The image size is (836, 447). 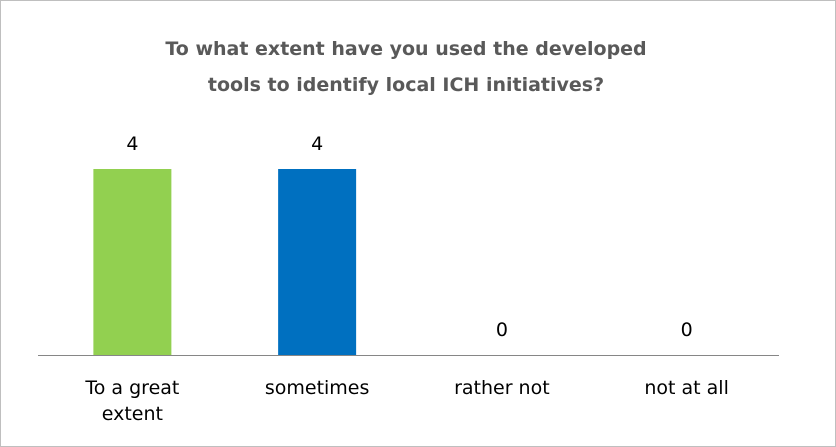 What do you see at coordinates (502, 388) in the screenshot?
I see `x-tick-label: rather not` at bounding box center [502, 388].